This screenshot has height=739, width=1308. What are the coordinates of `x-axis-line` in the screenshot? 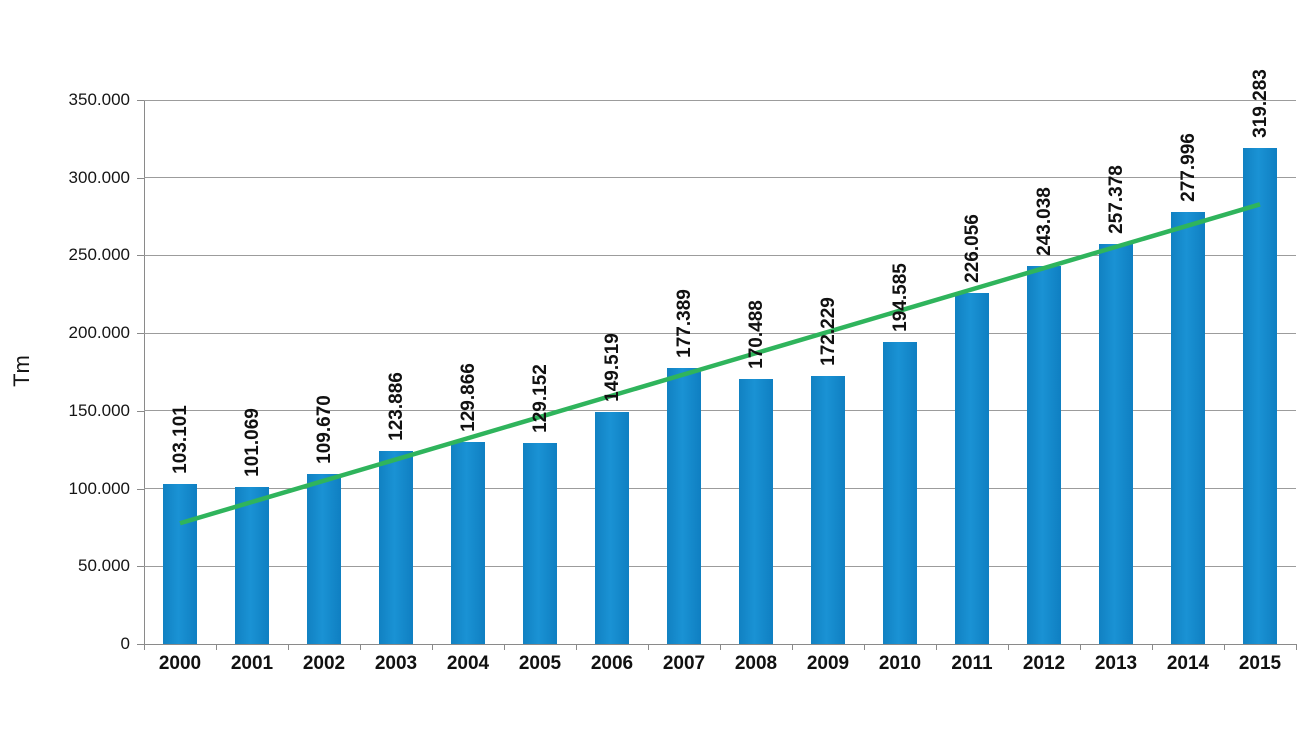 It's located at (720, 644).